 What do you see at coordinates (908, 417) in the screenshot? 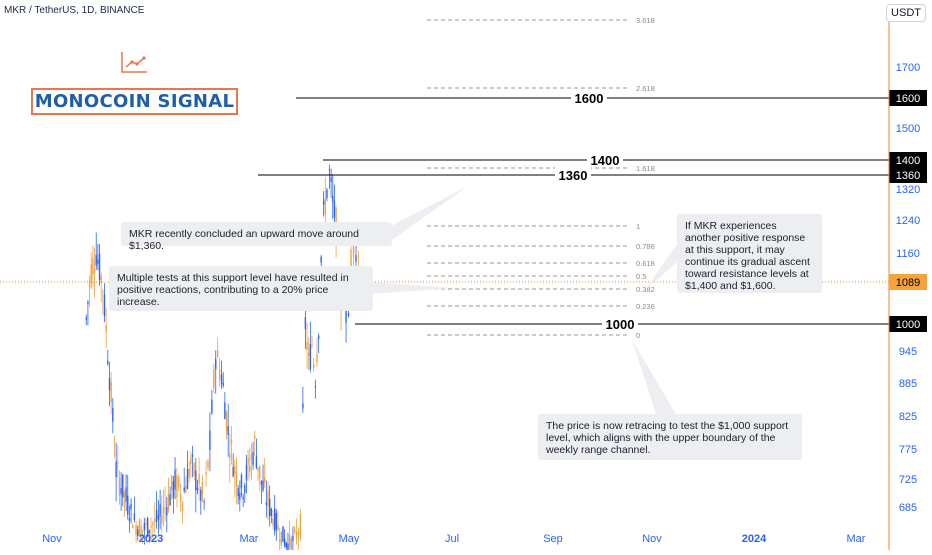
I see `y-tick-label: 825` at bounding box center [908, 417].